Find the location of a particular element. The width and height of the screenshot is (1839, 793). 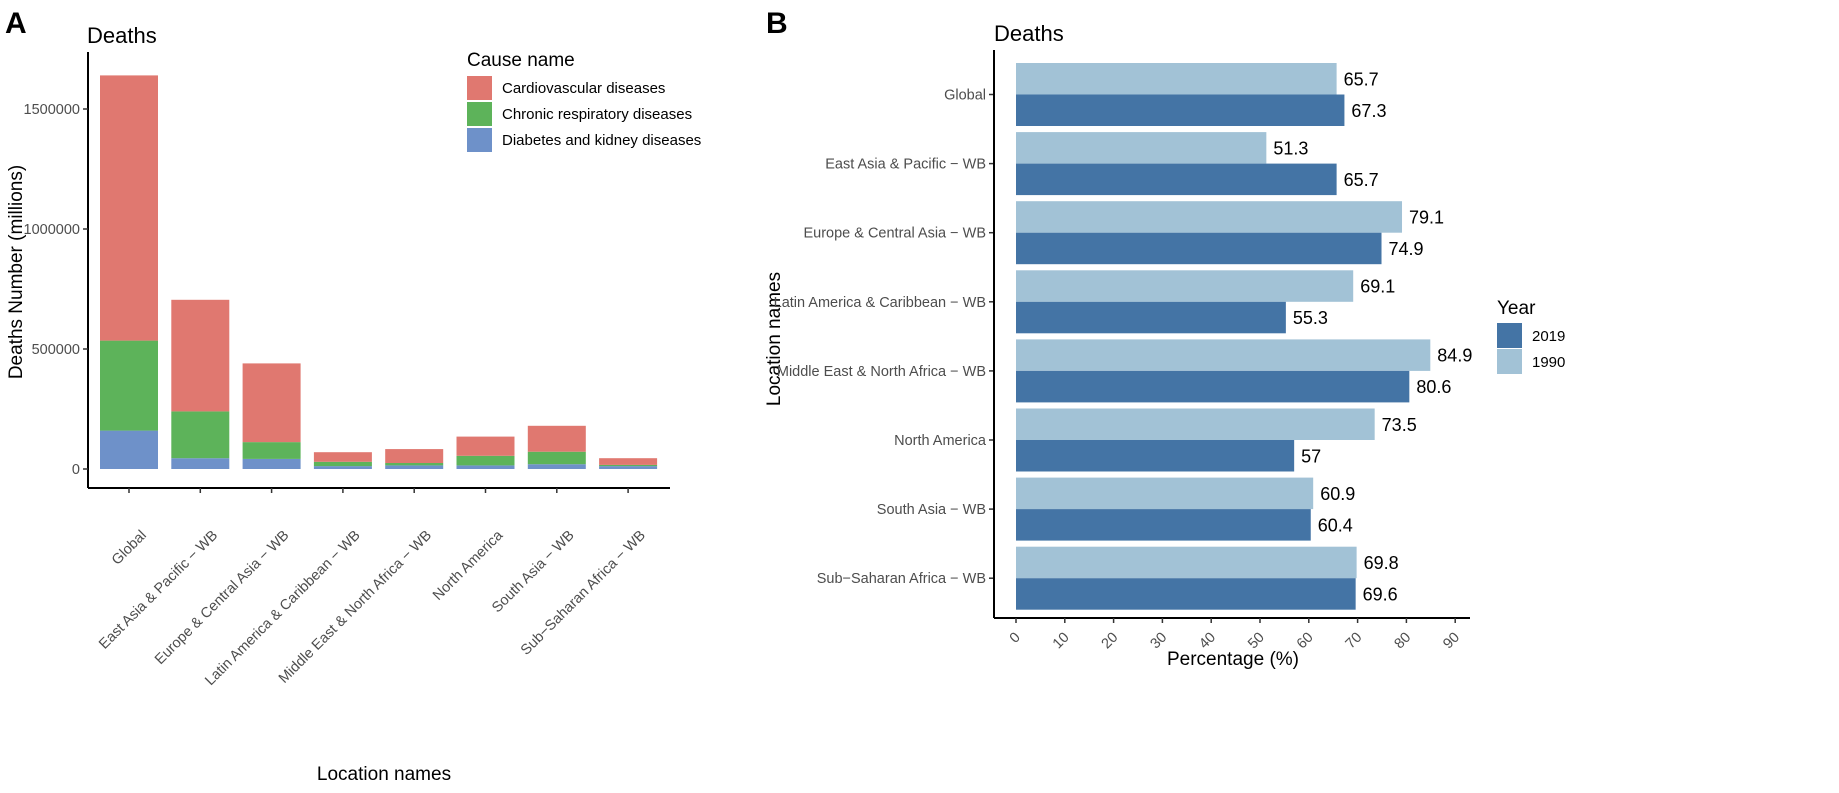

panel-b-y-axis-title: Location names is located at coordinates (774, 339).